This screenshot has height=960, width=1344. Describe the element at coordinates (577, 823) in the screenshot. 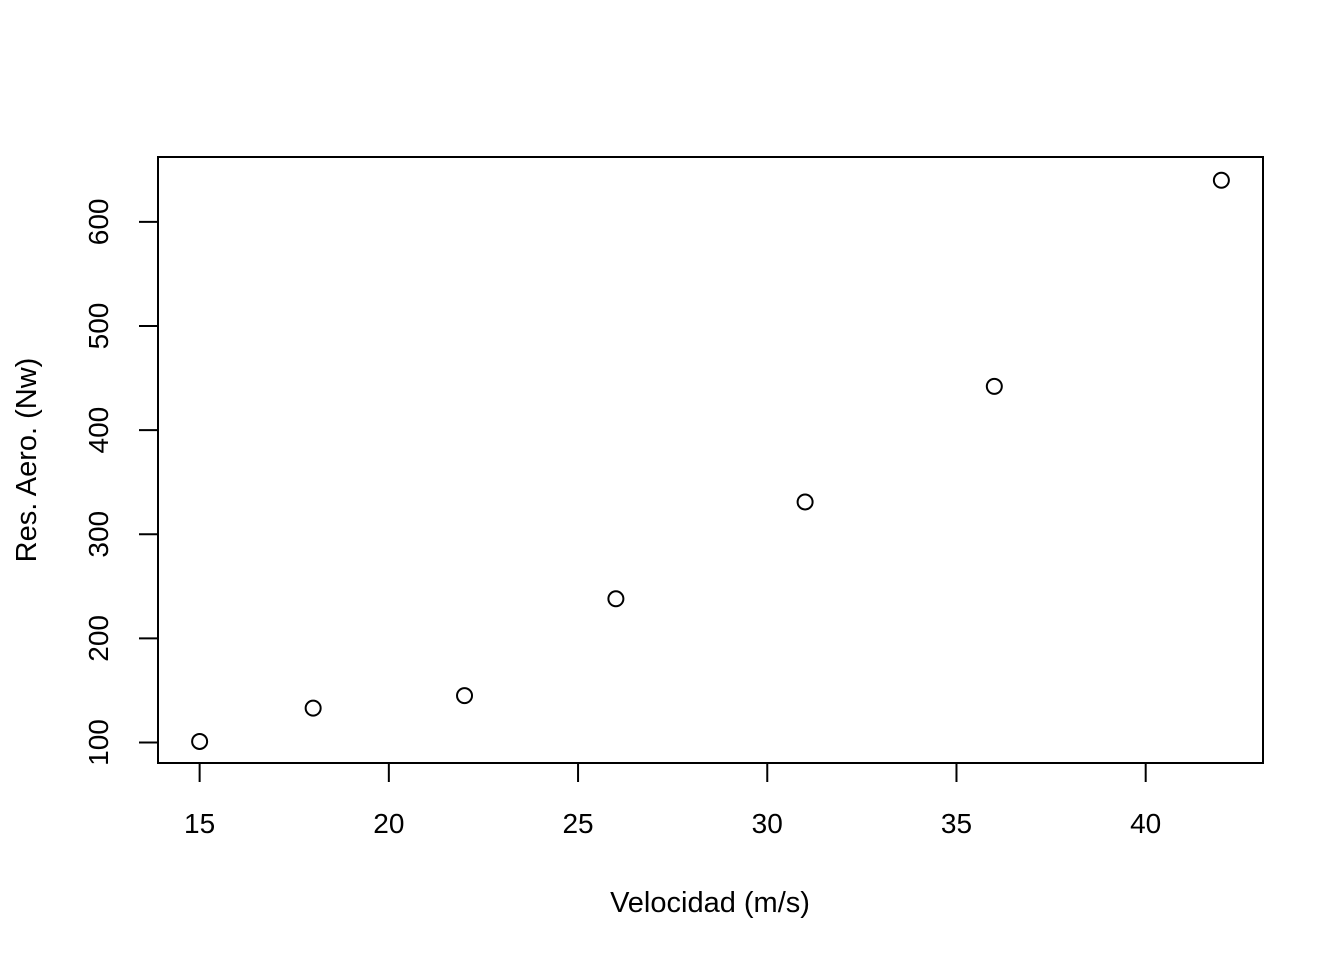

I see `x-tick-label: 25` at that location.